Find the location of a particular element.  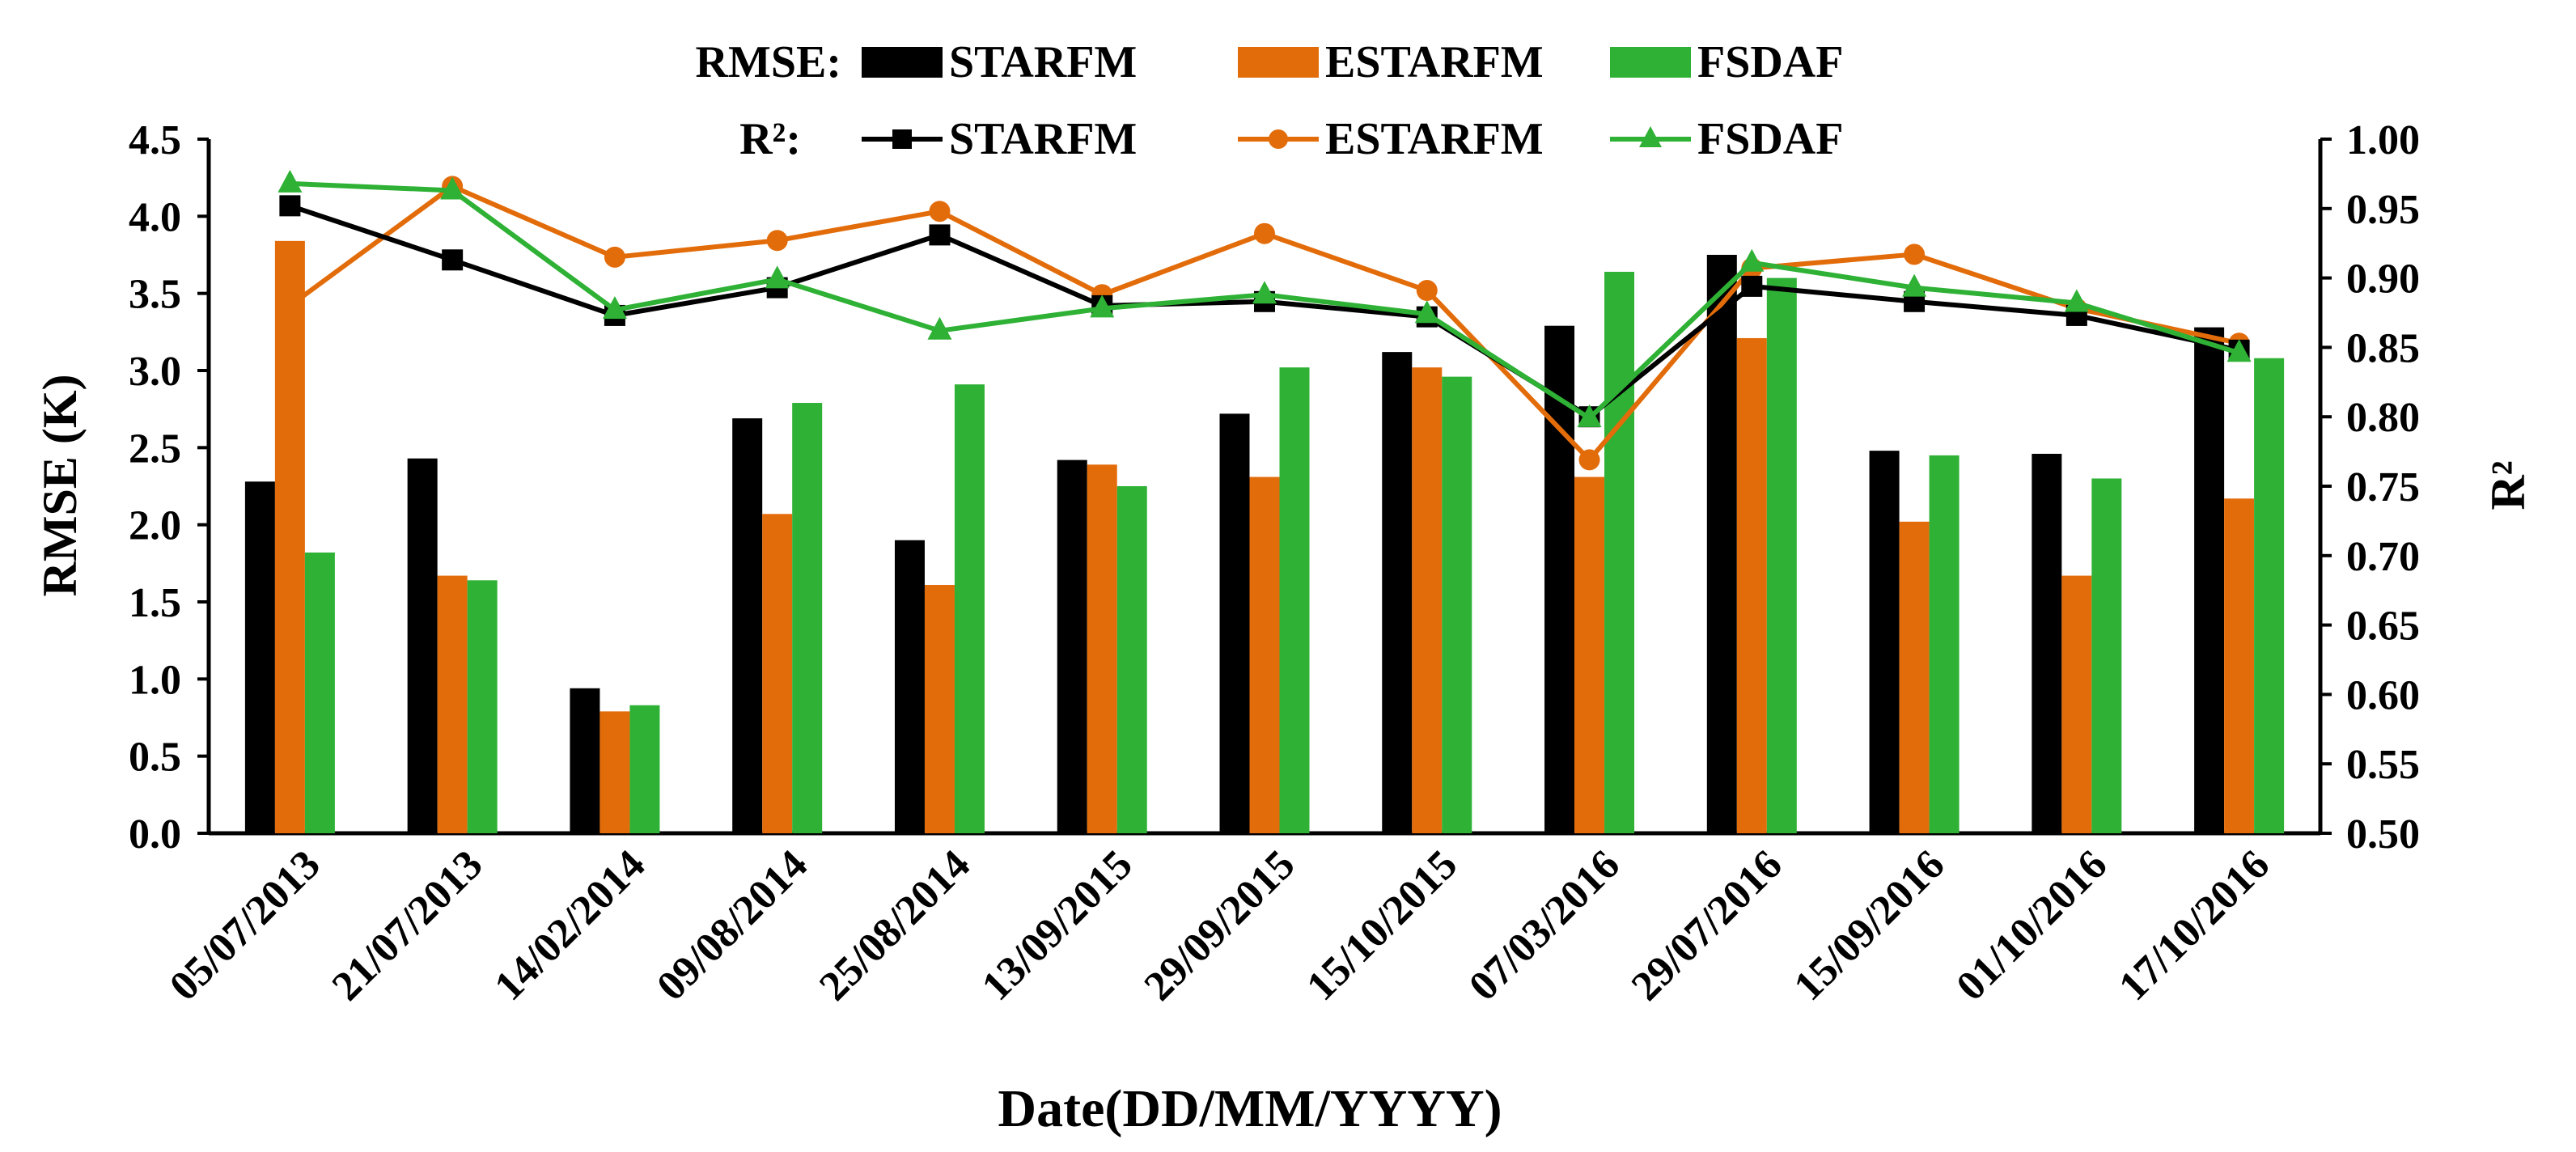

y2-tick-label: 0.95 is located at coordinates (2383, 210).